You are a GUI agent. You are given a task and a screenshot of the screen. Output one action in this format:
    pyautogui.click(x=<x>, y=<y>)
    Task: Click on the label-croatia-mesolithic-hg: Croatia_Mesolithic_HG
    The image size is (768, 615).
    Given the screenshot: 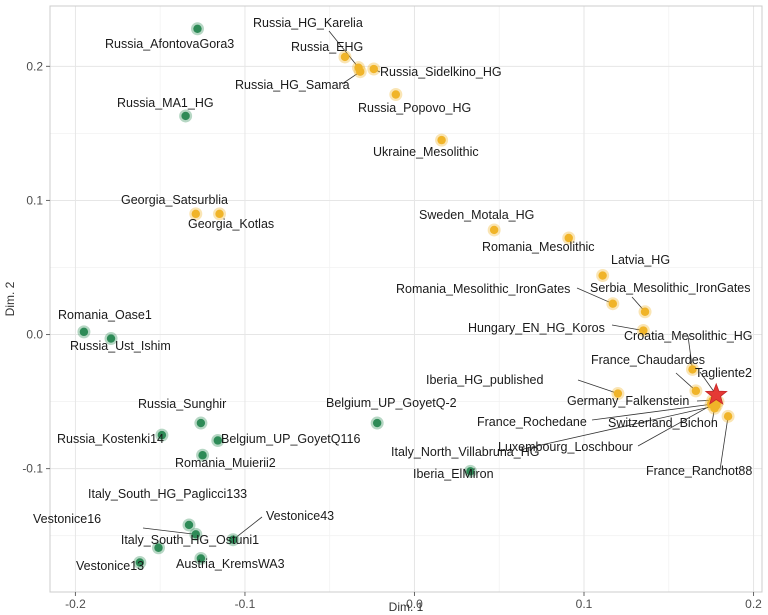 What is the action you would take?
    pyautogui.click(x=688, y=336)
    